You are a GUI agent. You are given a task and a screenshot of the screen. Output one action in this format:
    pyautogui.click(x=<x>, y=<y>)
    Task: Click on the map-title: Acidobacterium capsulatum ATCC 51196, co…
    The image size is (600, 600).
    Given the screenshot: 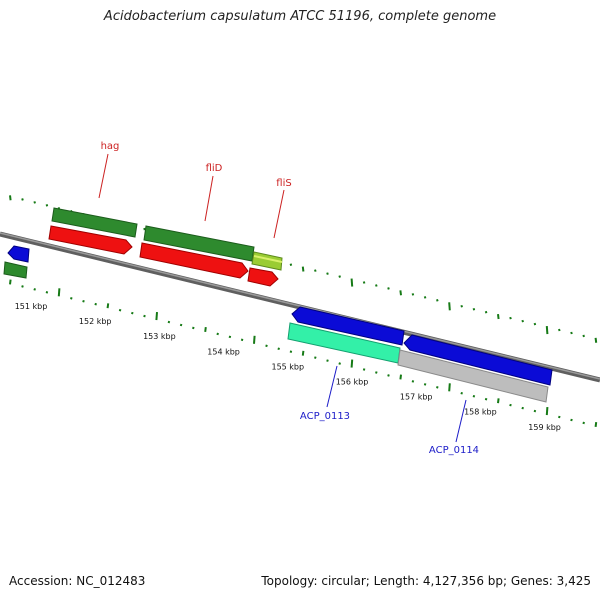 What is the action you would take?
    pyautogui.click(x=300, y=16)
    